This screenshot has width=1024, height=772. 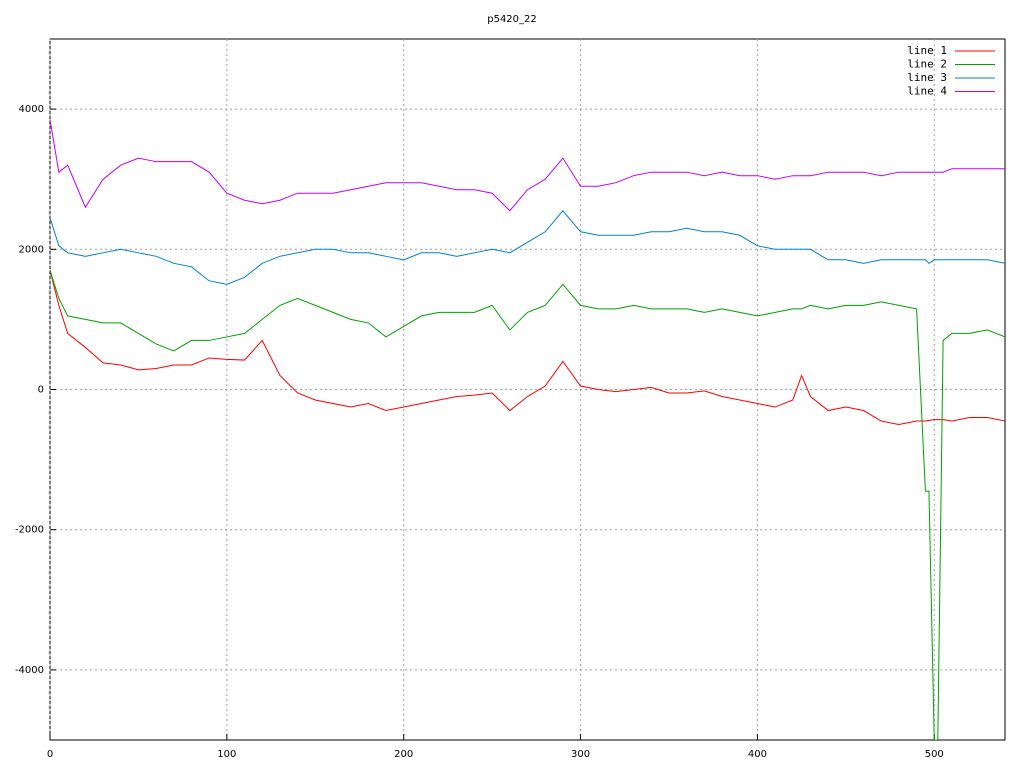 What do you see at coordinates (512, 19) in the screenshot?
I see `chart-title: p5420_22` at bounding box center [512, 19].